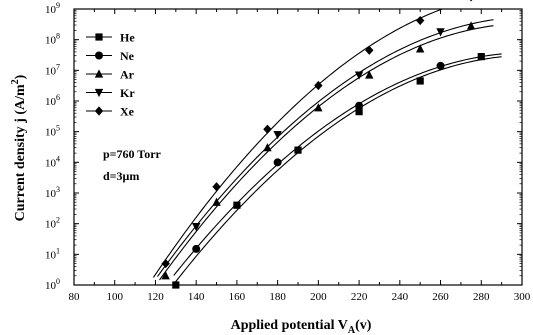 The image size is (533, 335). What do you see at coordinates (110, 75) in the screenshot?
I see `legend: He Ne Ar Kr Xe` at bounding box center [110, 75].